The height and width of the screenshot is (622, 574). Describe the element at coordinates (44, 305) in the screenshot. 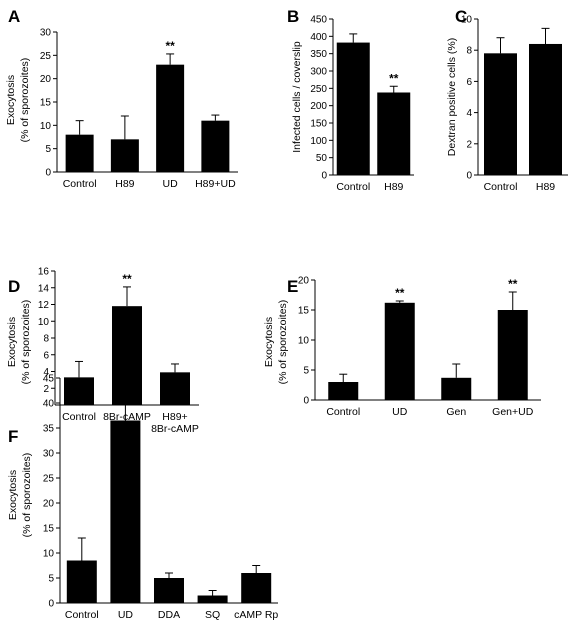

I see `y-tick-label: 12` at that location.